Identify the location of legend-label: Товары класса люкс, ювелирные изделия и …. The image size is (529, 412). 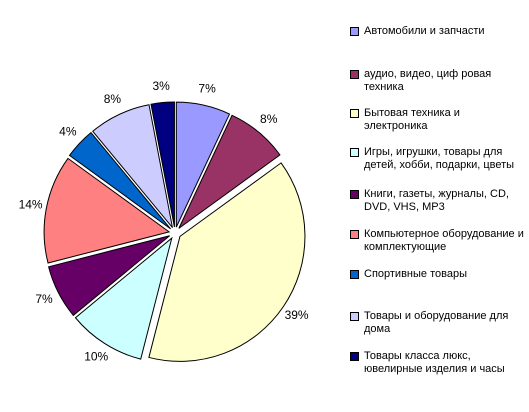
(434, 362).